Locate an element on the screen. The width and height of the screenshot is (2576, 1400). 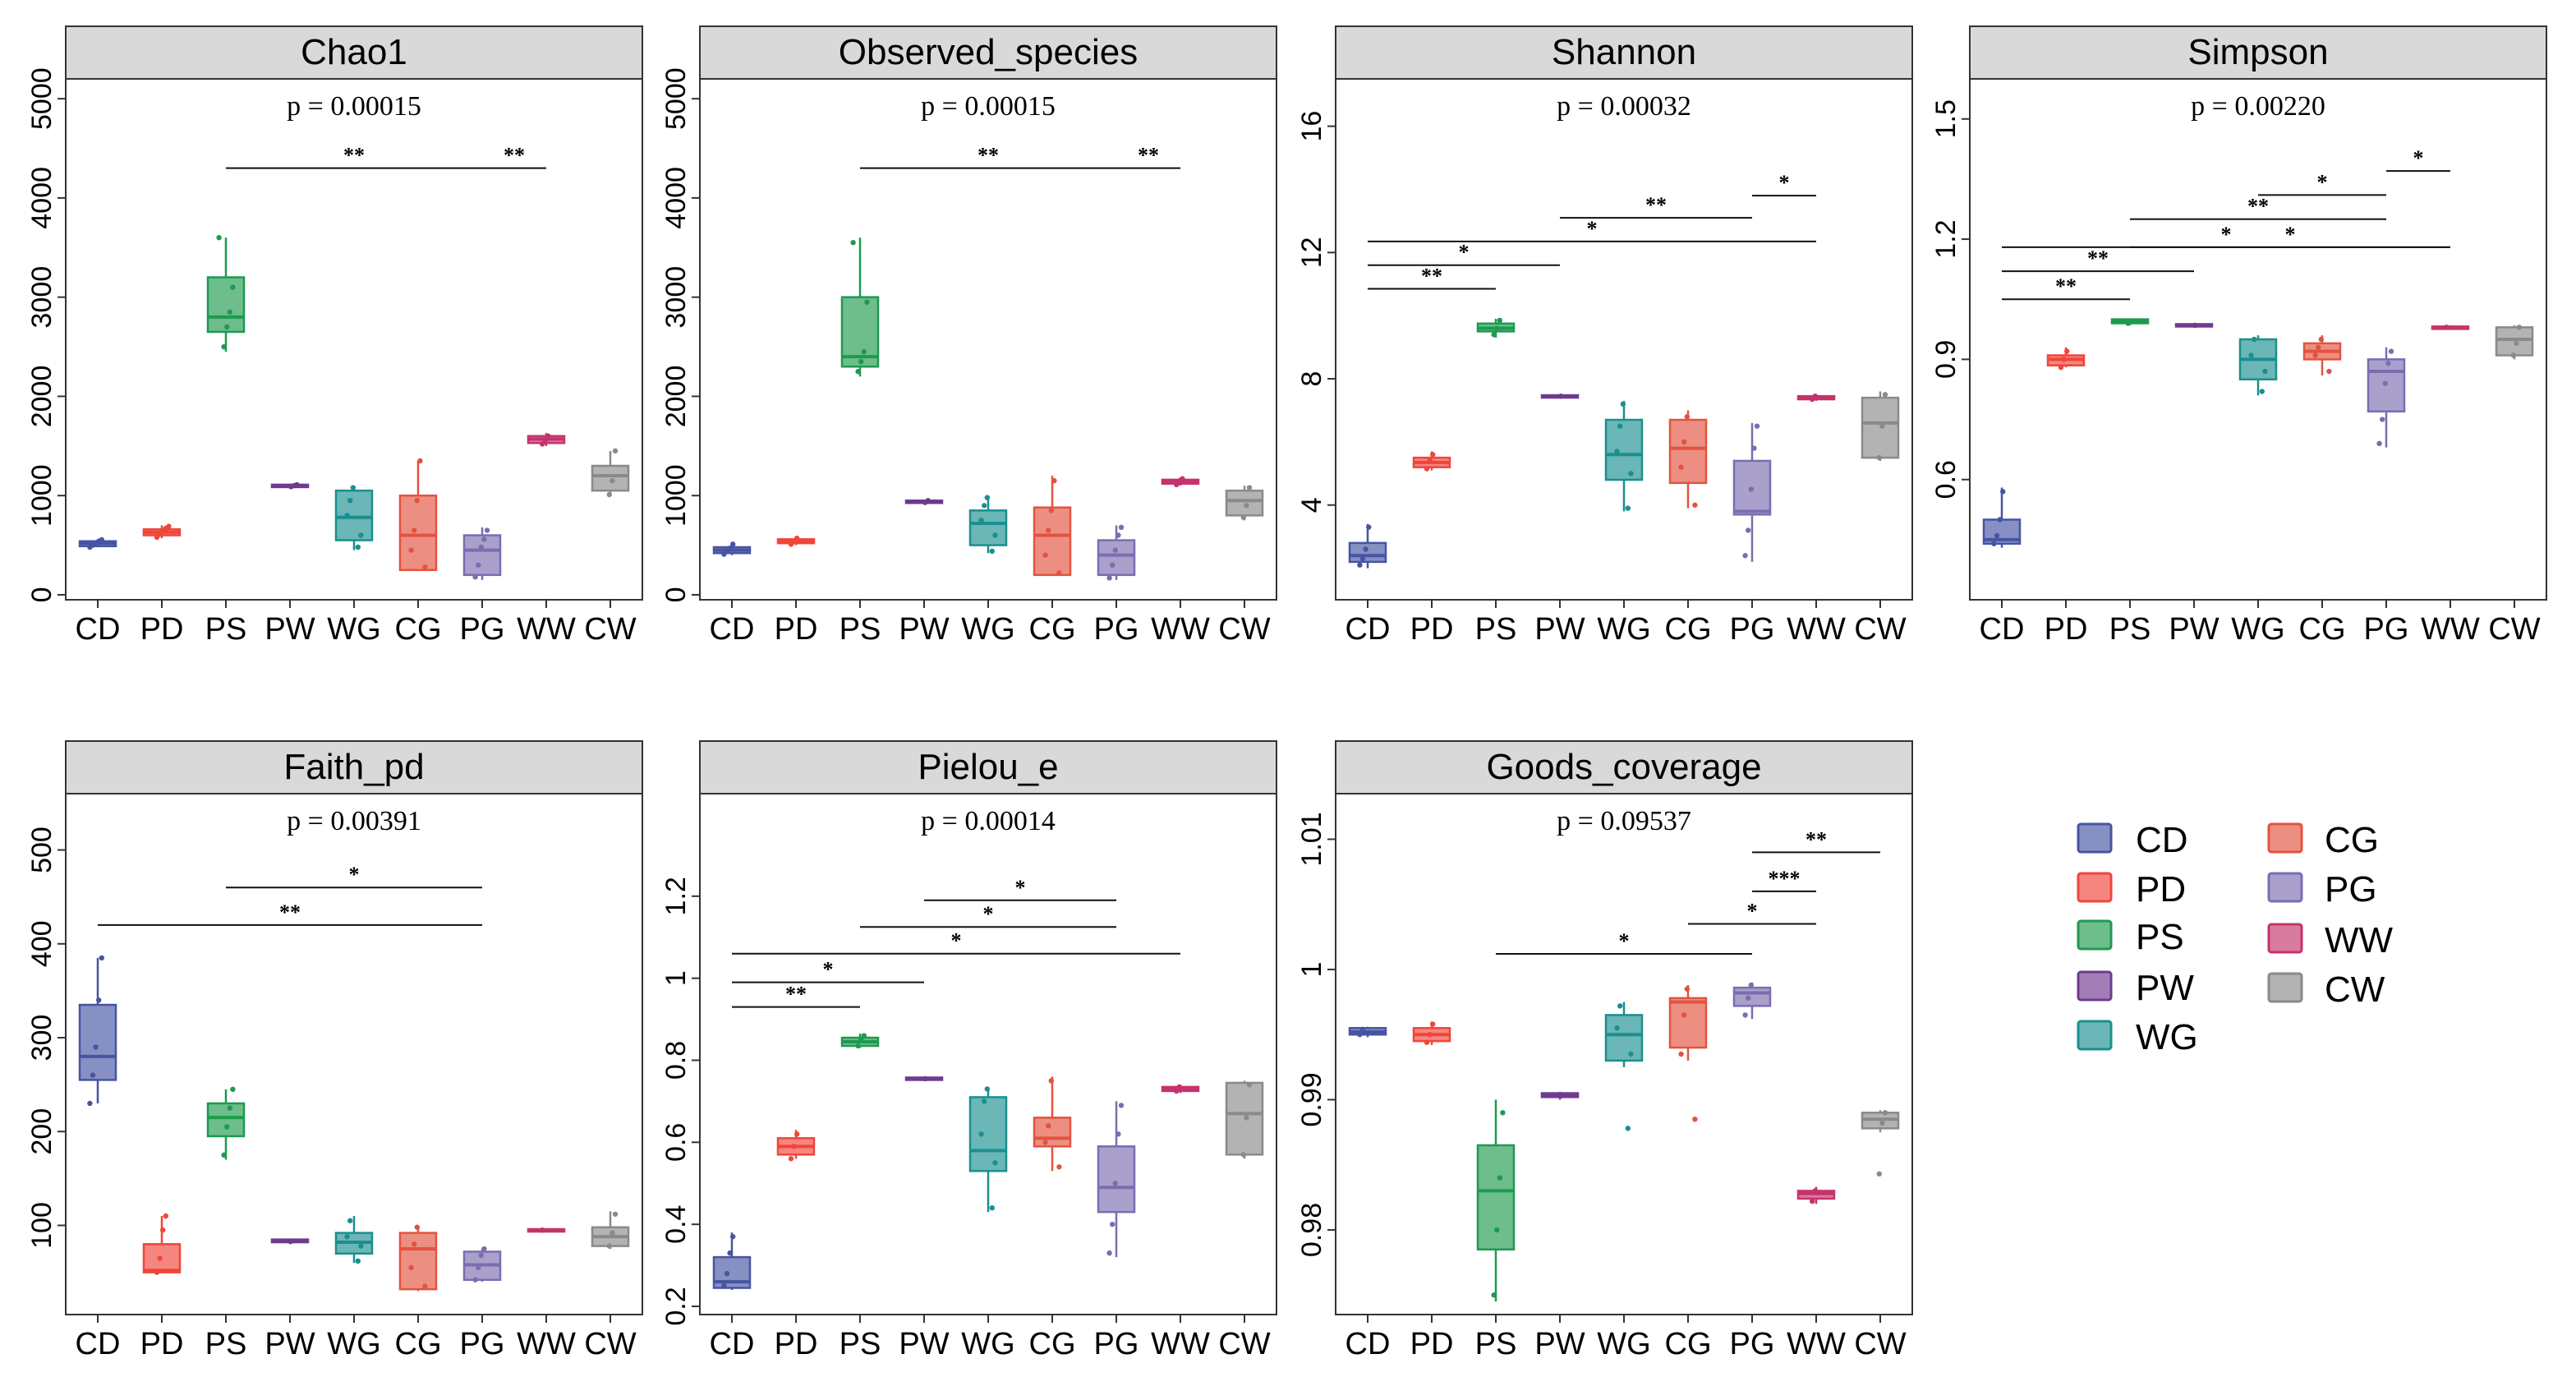
x-tick-label: PS is located at coordinates (2130, 629).